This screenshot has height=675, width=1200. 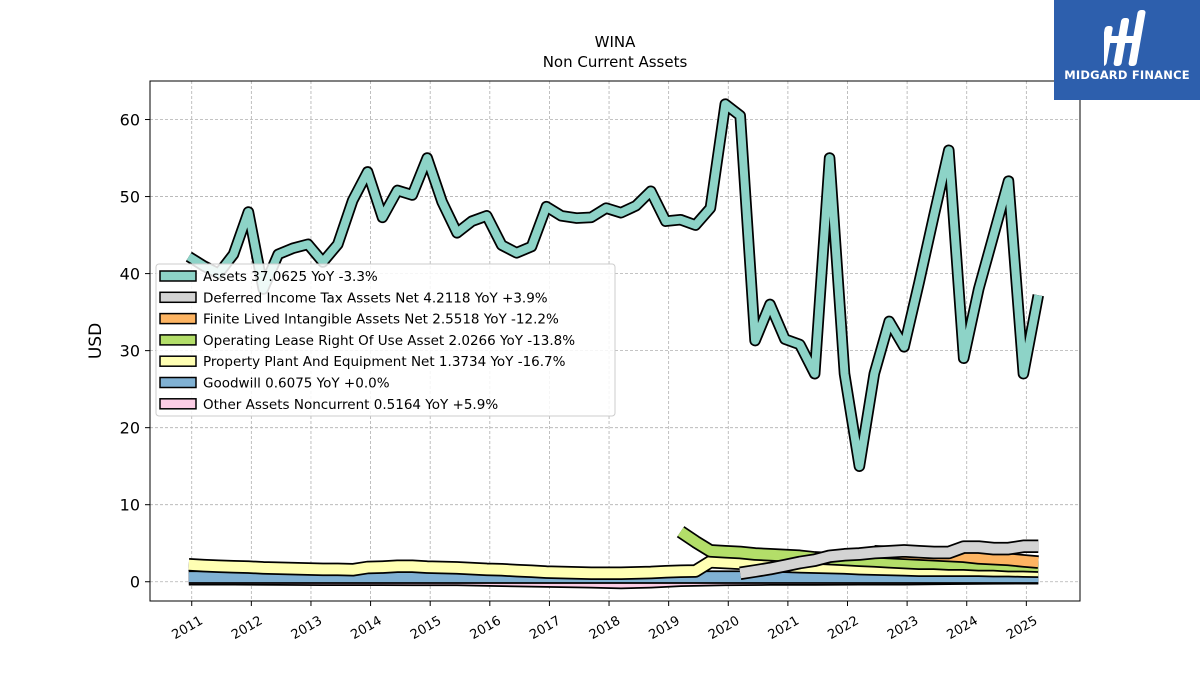 I want to click on x-tick-label: 2016, so click(x=486, y=628).